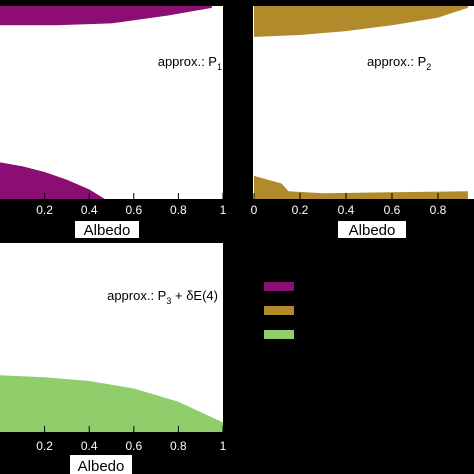 The height and width of the screenshot is (474, 474). What do you see at coordinates (223, 446) in the screenshot?
I see `panel-3-tick-label: 1` at bounding box center [223, 446].